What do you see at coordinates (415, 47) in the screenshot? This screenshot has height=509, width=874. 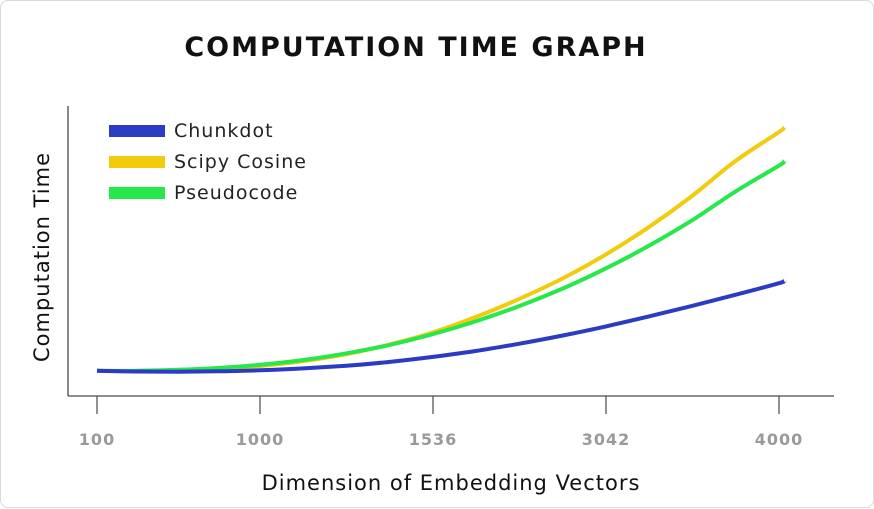 I see `chart-title: COMPUTATION TIME GRAPH` at bounding box center [415, 47].